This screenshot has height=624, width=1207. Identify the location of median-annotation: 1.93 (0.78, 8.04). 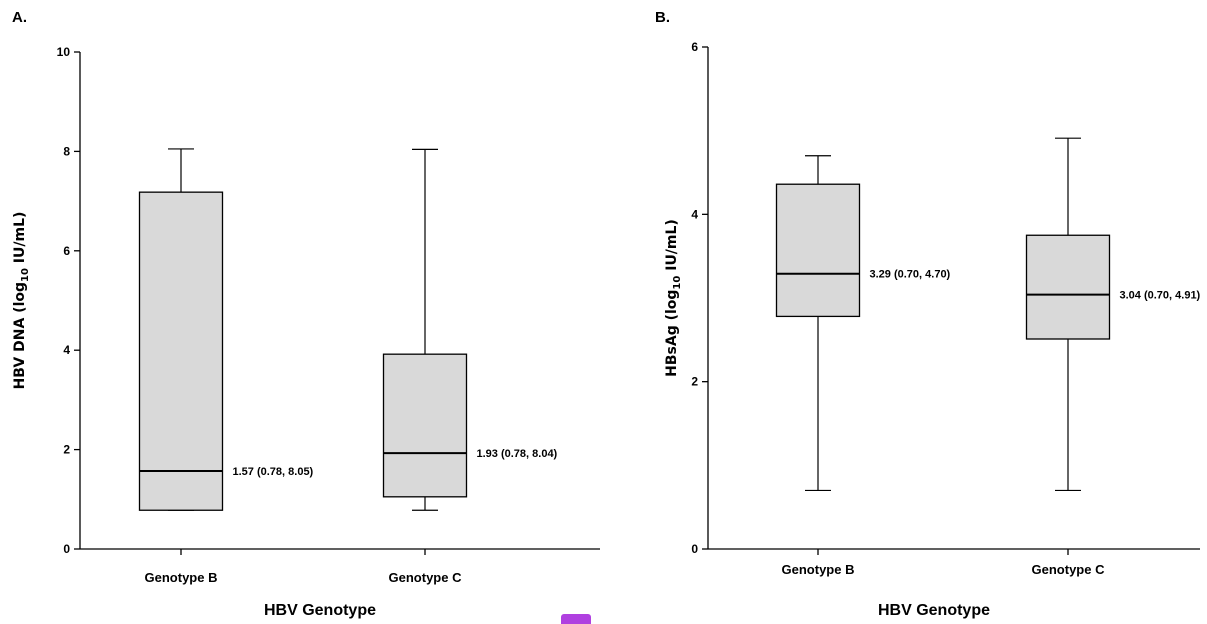
(517, 454).